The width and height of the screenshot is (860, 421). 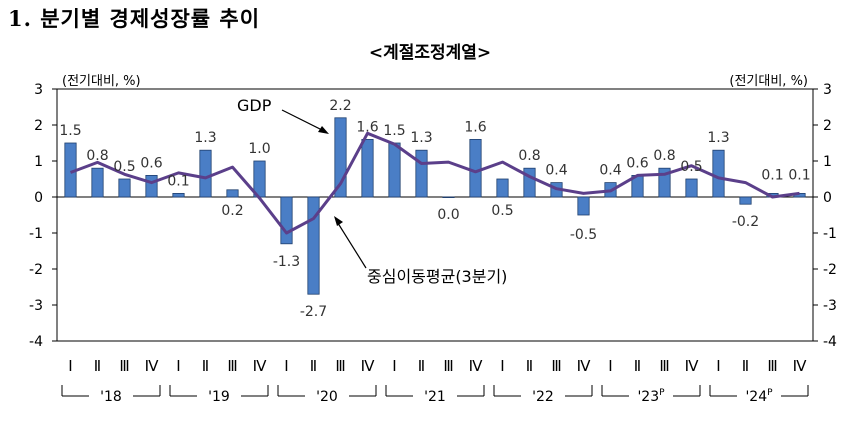 I want to click on y-tick-label-left: -3, so click(x=36, y=306).